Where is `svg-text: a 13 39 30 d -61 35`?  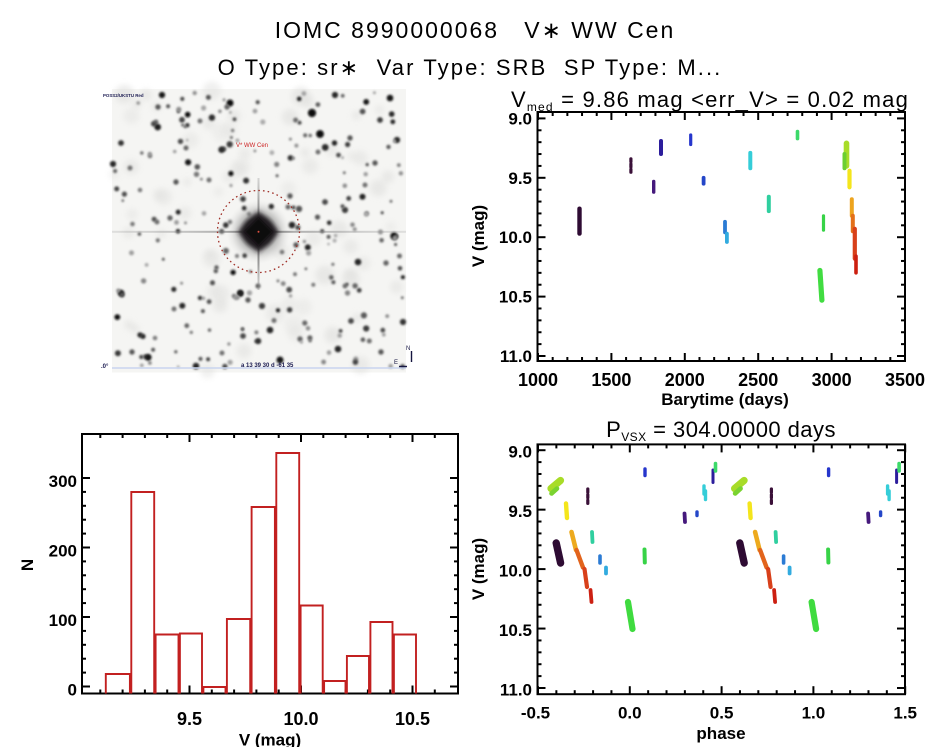
svg-text: a 13 39 30 d -61 35 is located at coordinates (267, 366).